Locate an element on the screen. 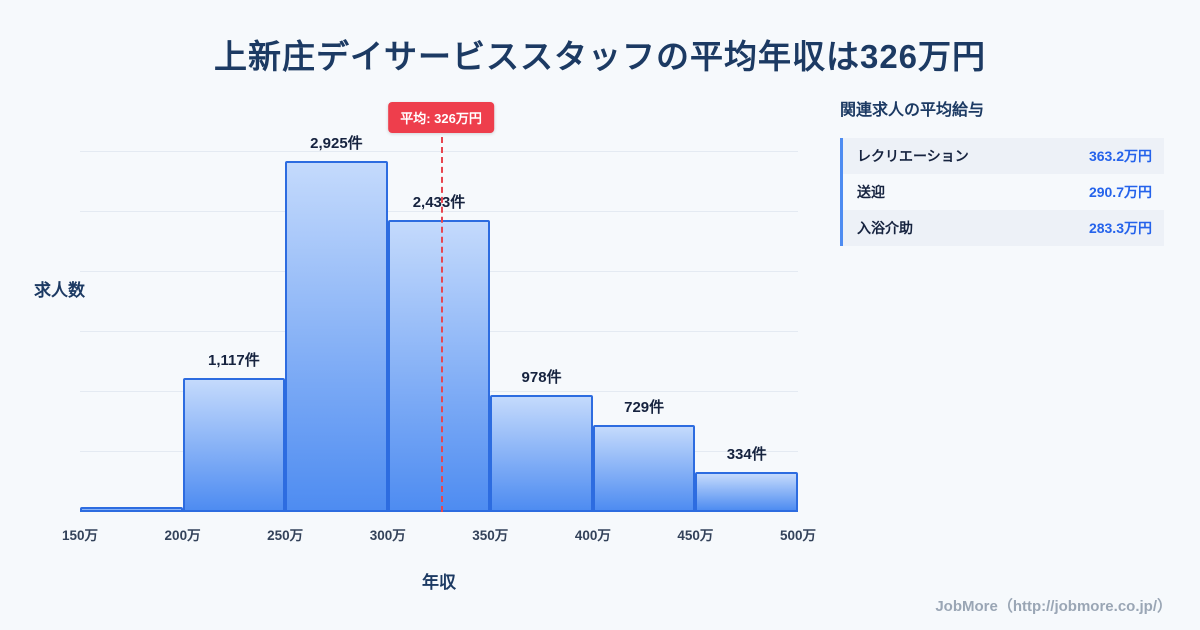 The height and width of the screenshot is (630, 1200). bar-count-label: 1,117件 is located at coordinates (233, 360).